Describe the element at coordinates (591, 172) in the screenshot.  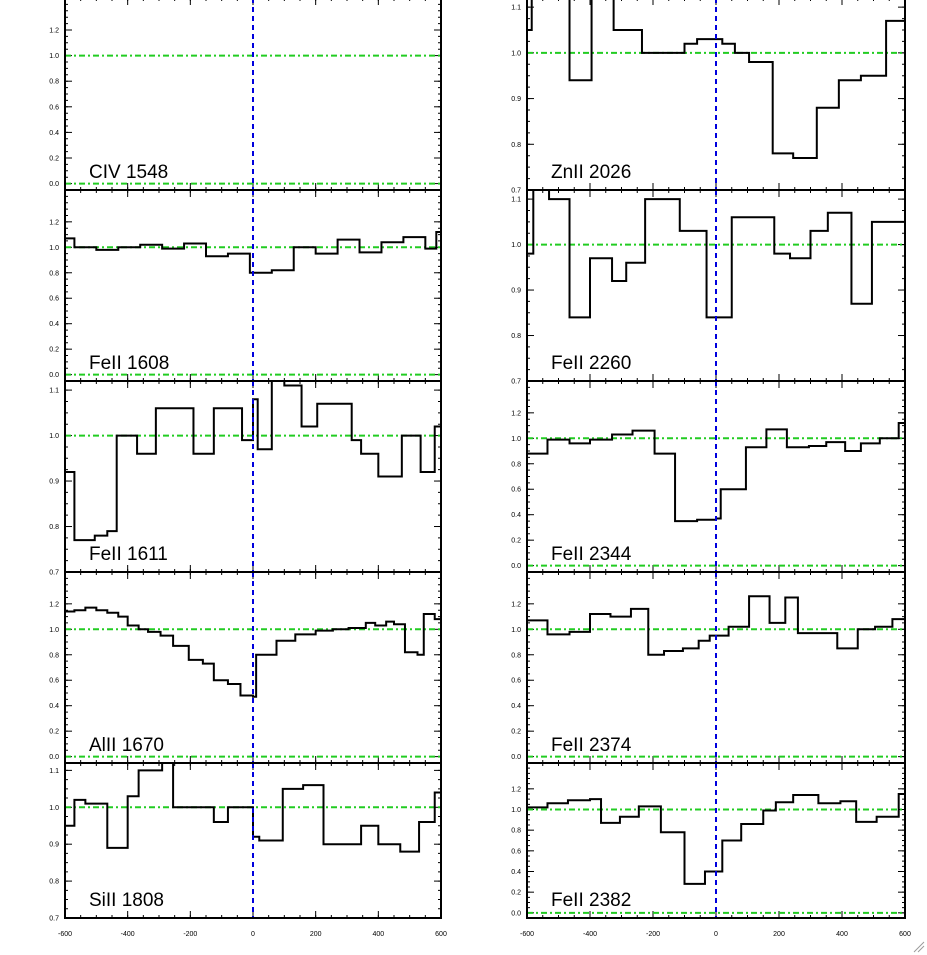
I see `transition-label: ZnII 2026` at that location.